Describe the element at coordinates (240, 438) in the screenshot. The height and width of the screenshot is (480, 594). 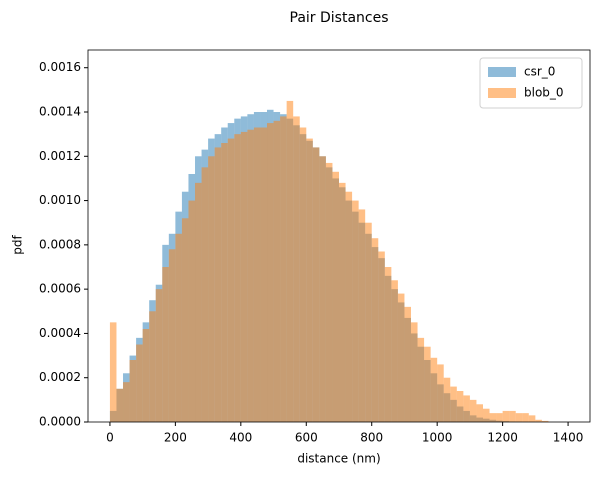
I see `x-tick-label: 400` at that location.